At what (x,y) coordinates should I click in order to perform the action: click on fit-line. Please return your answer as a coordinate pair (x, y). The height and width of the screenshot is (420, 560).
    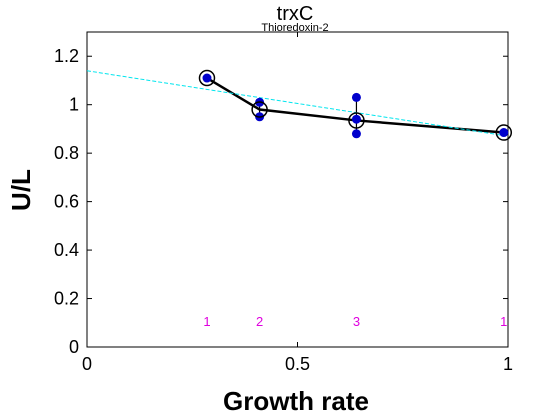
    Looking at the image, I should click on (297, 103).